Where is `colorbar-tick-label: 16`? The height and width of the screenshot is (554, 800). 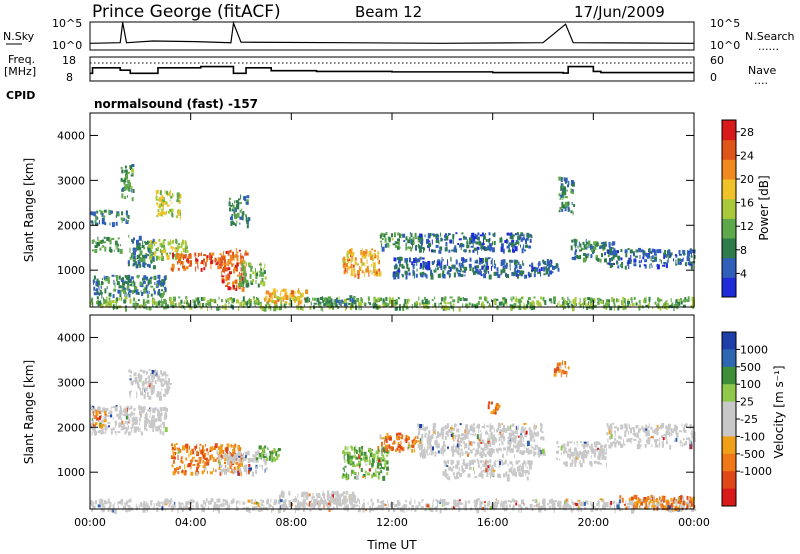
colorbar-tick-label: 16 is located at coordinates (747, 203).